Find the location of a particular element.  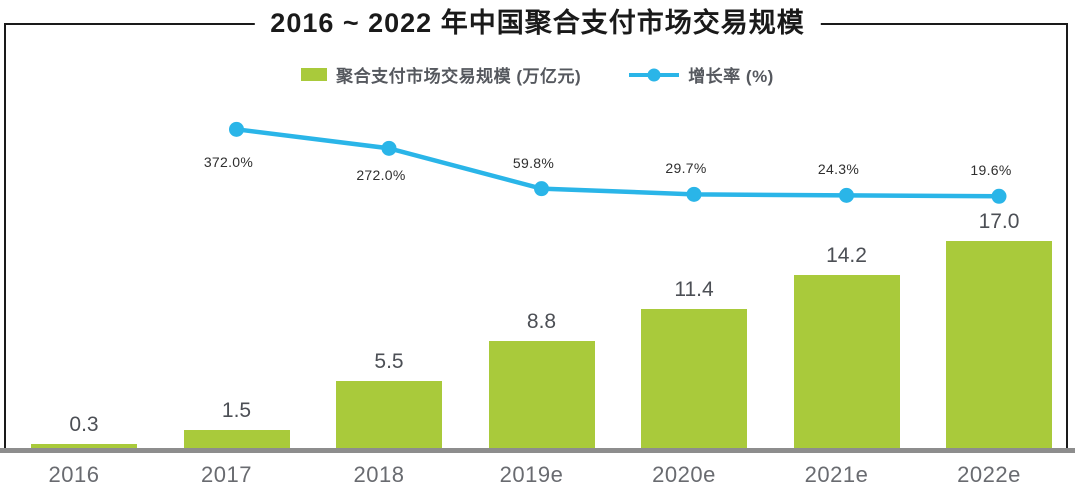

line-series-marker-icon is located at coordinates (654, 74).